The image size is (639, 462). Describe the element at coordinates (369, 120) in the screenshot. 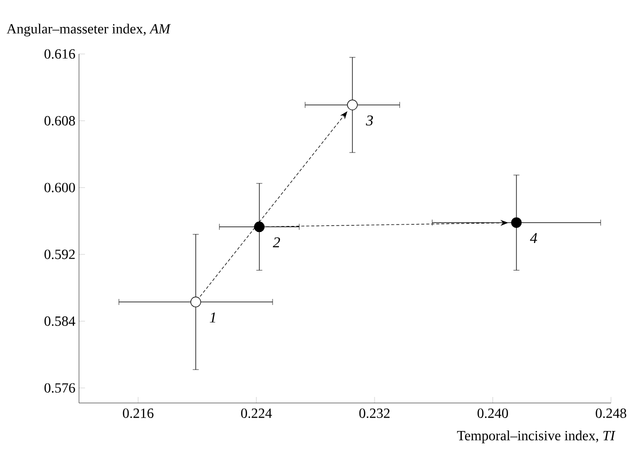

I see `annotation: 3` at that location.